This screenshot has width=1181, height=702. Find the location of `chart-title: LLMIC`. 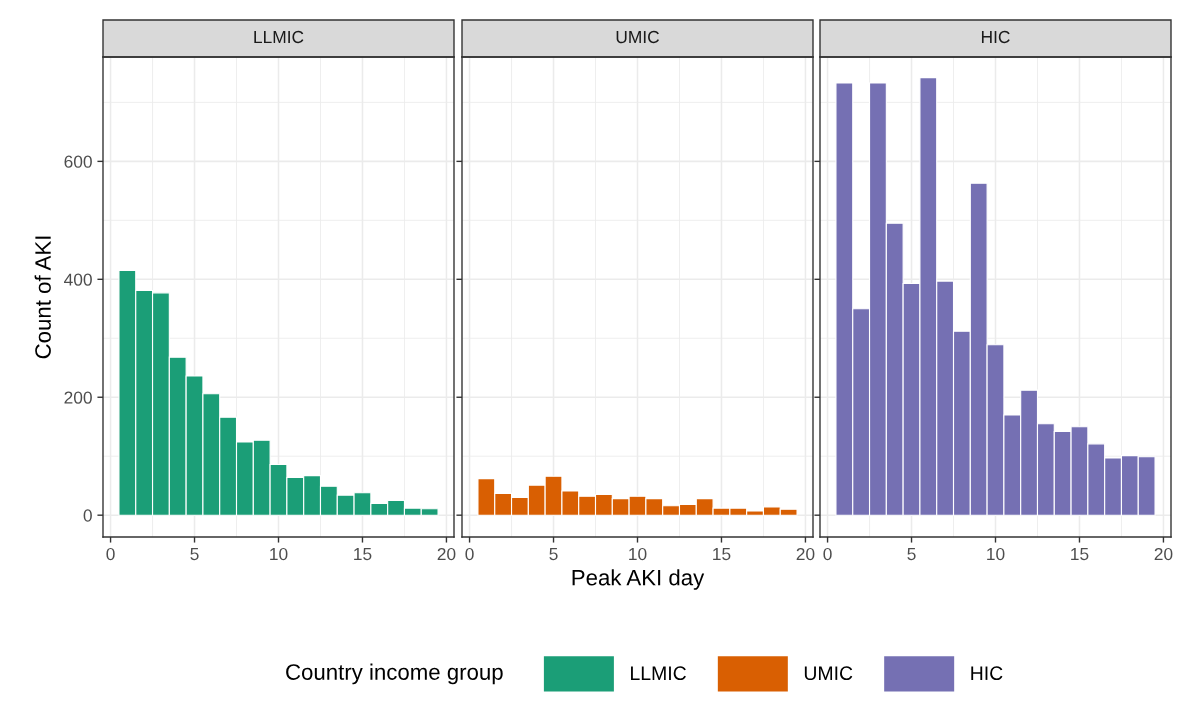

chart-title: LLMIC is located at coordinates (279, 37).